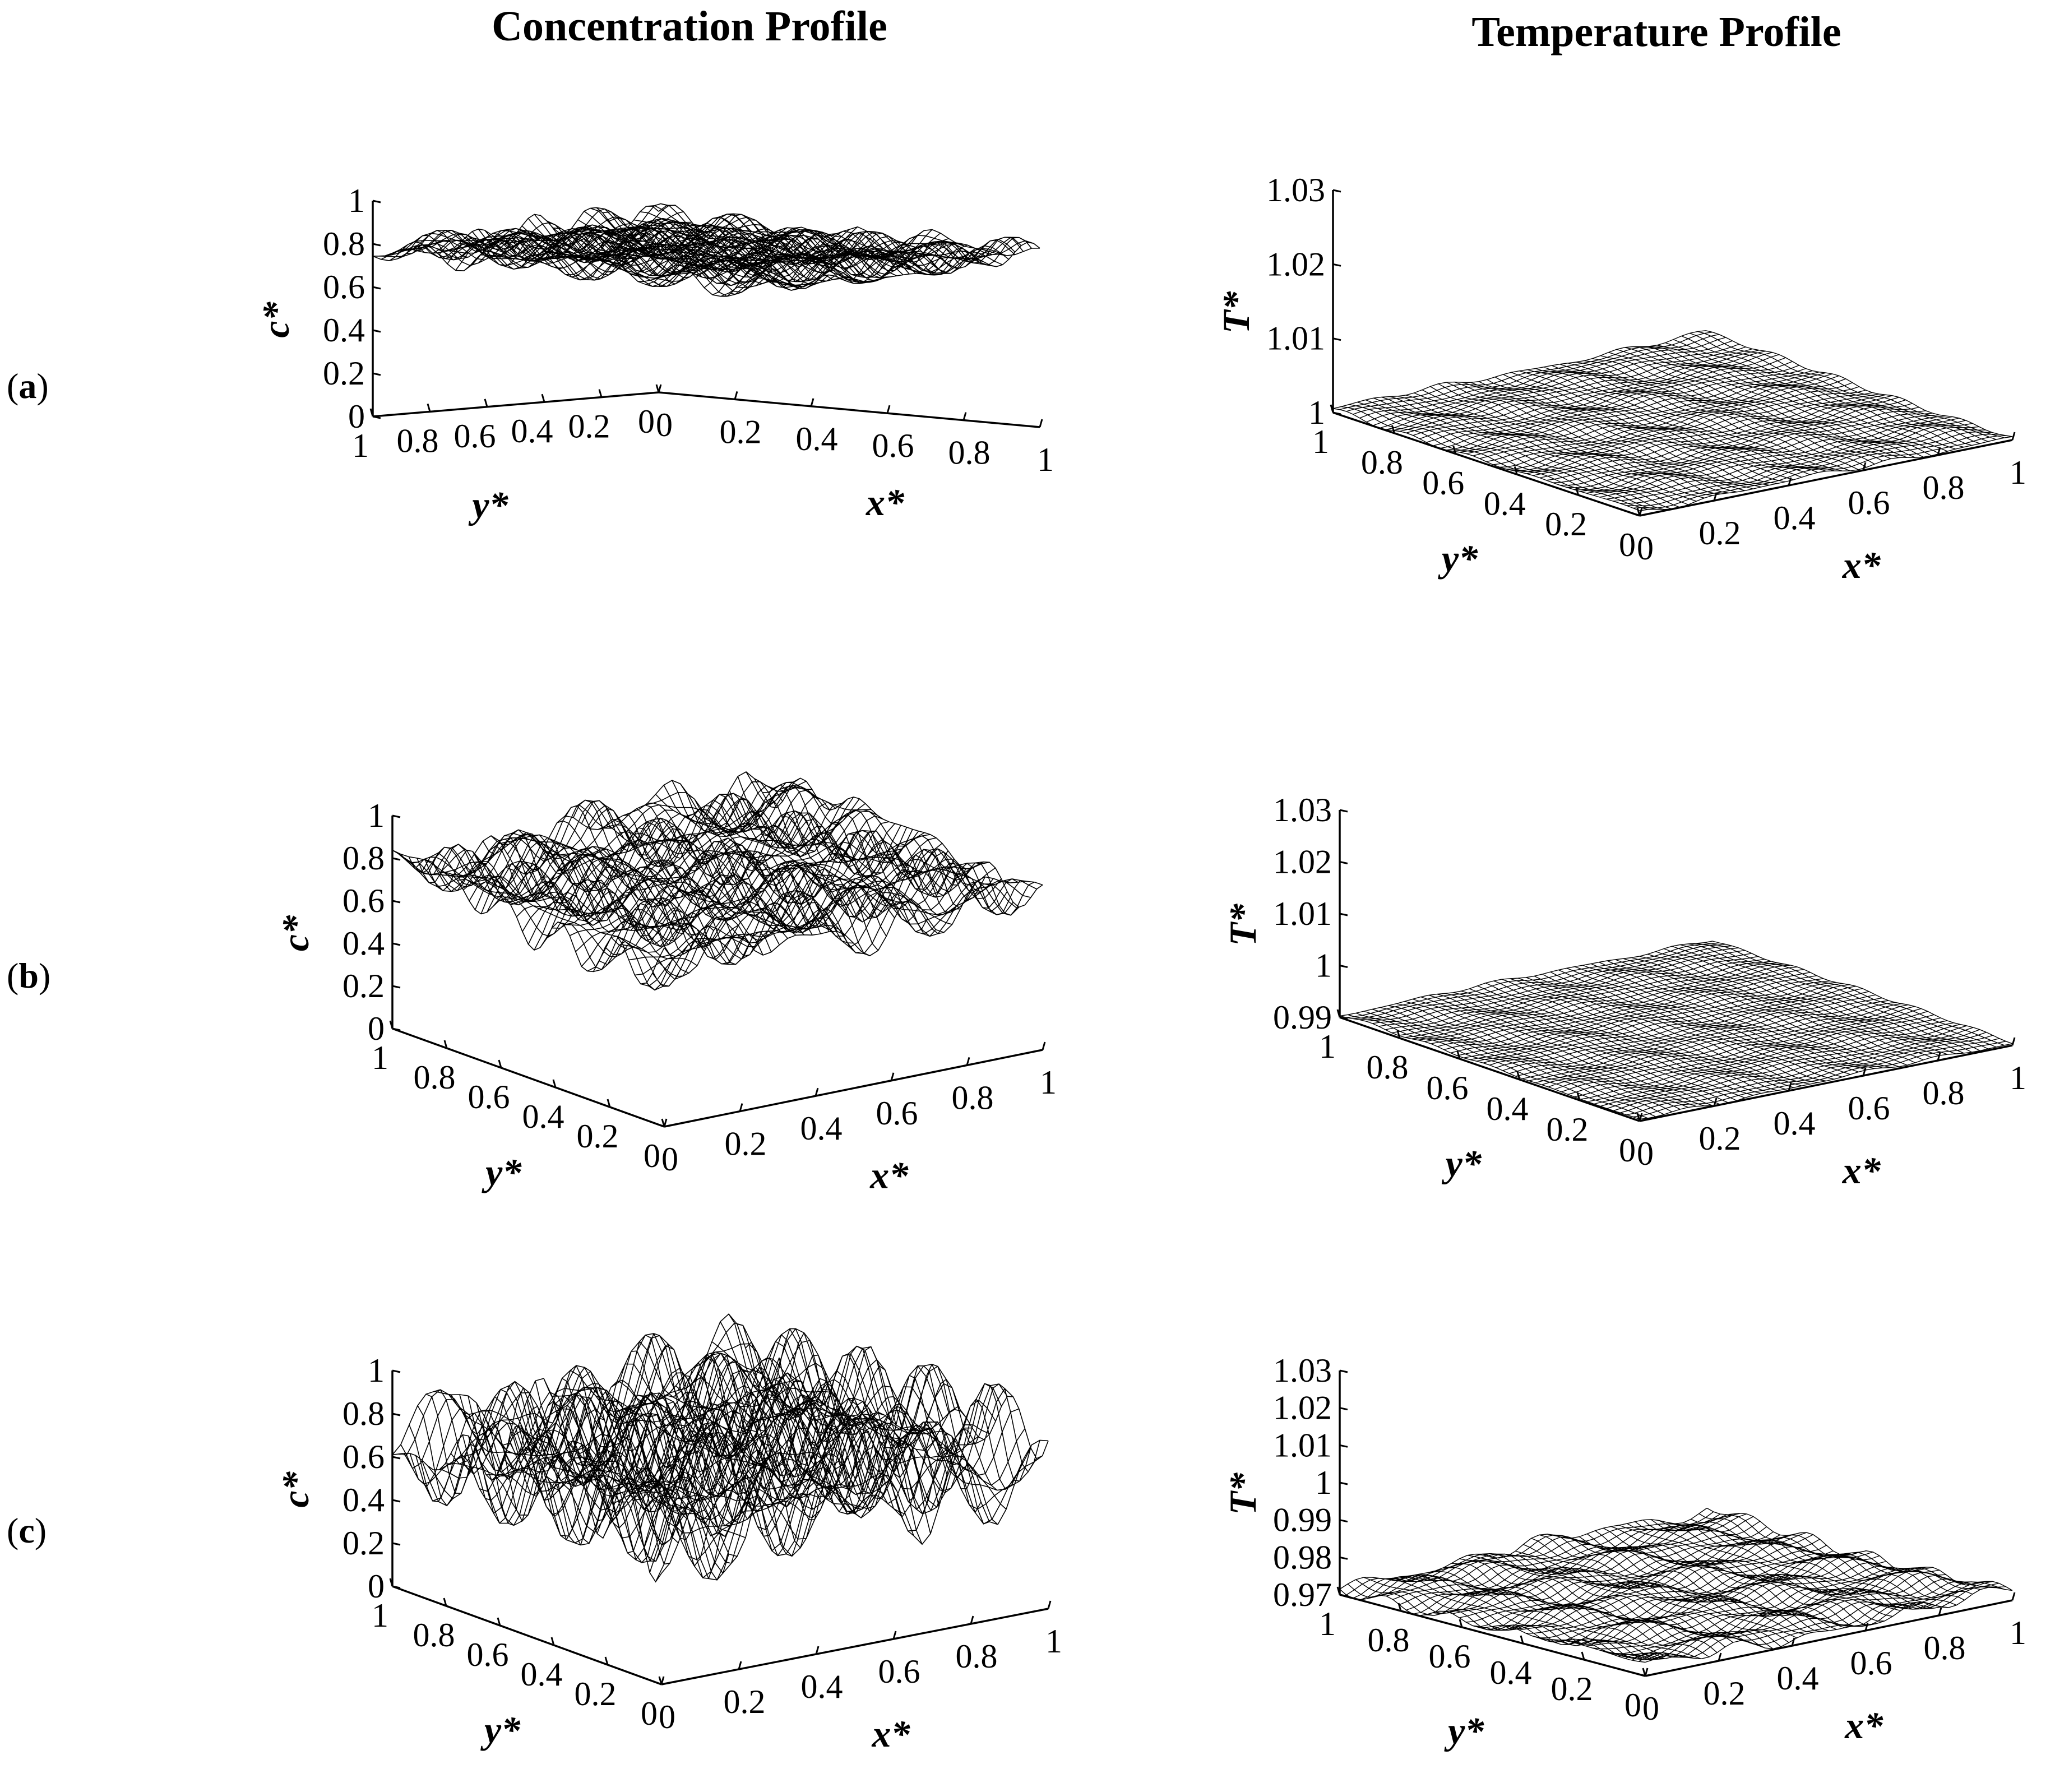 This screenshot has width=2055, height=1792. What do you see at coordinates (1645, 1154) in the screenshot?
I see `temp-b-x-tick-label: 0` at bounding box center [1645, 1154].